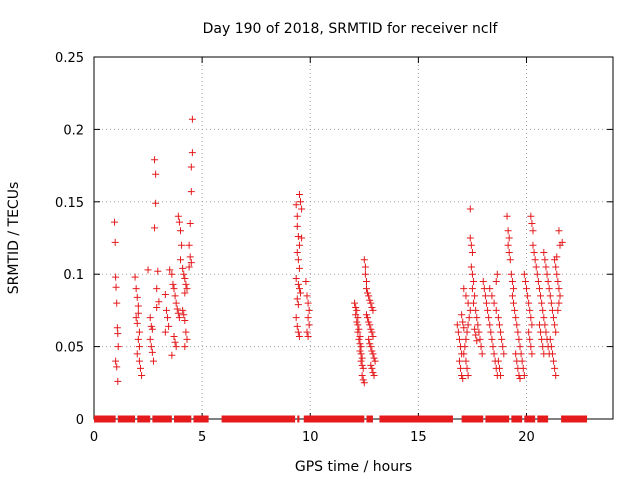  What do you see at coordinates (202, 437) in the screenshot?
I see `x-tick-label: 5` at bounding box center [202, 437].